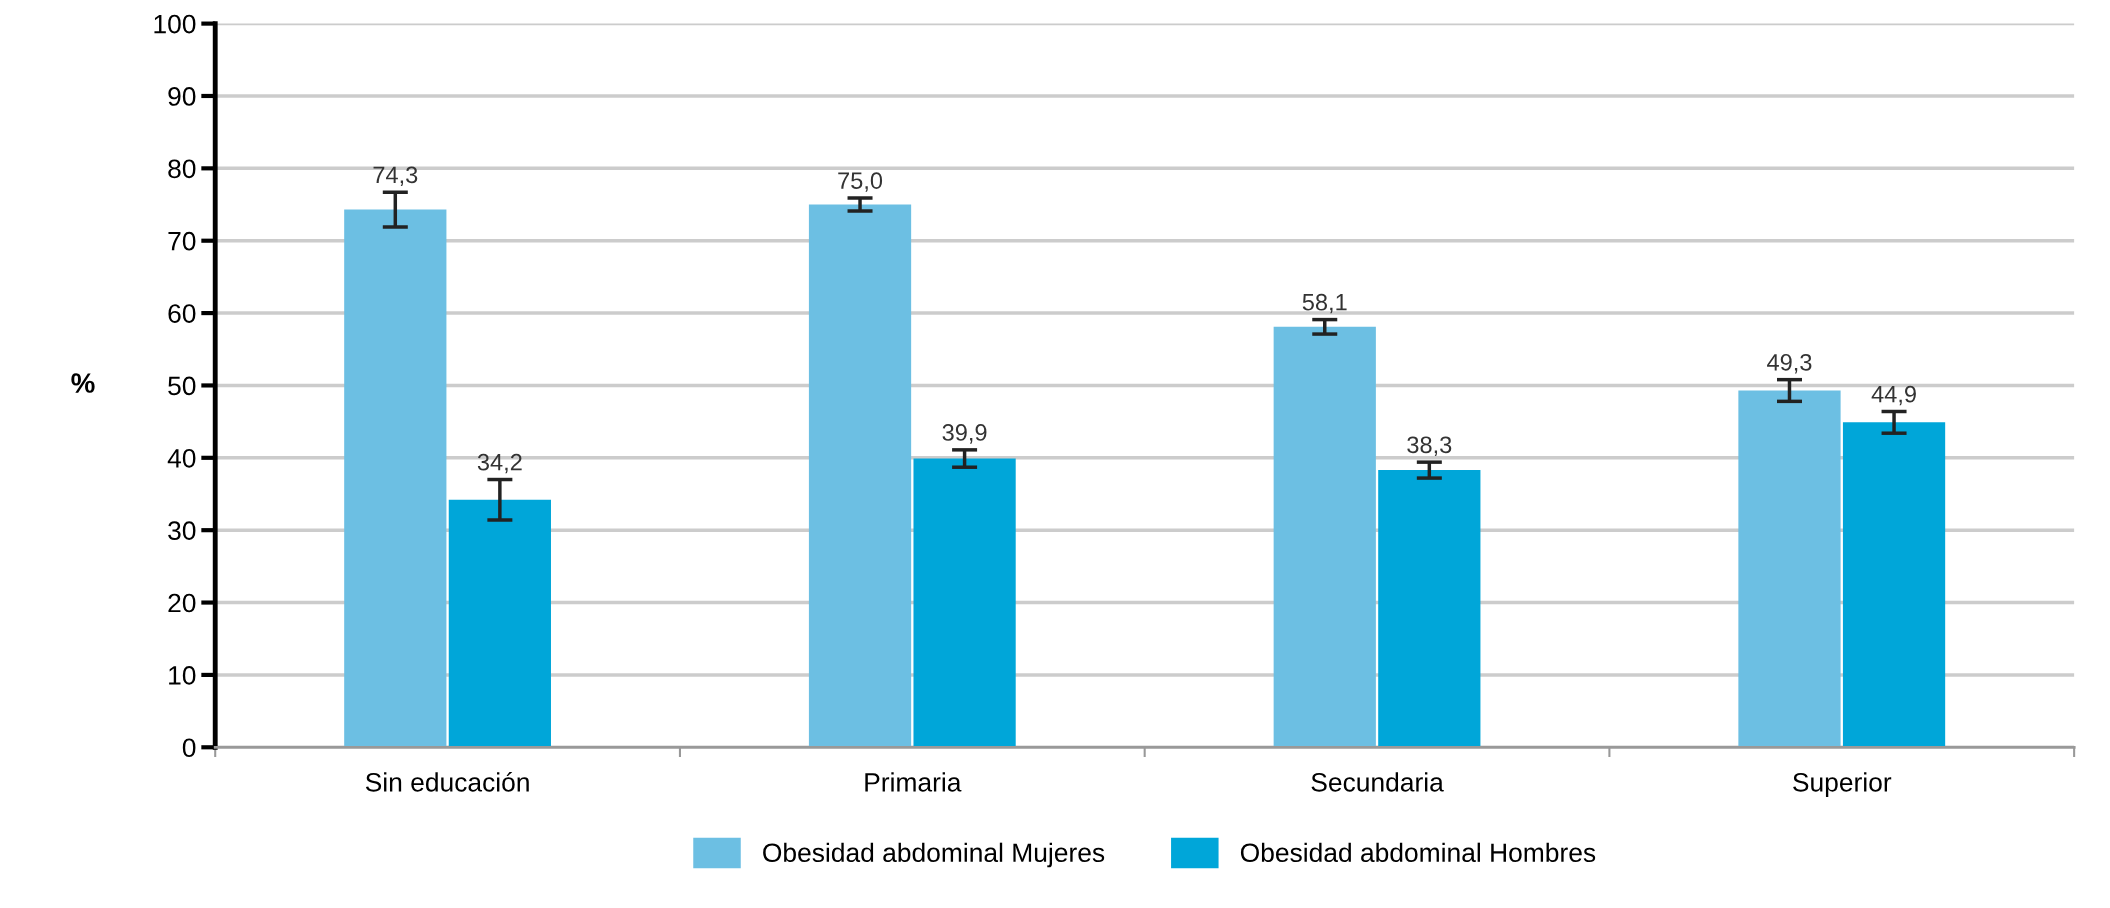  What do you see at coordinates (182, 386) in the screenshot?
I see `y-tick-label: 50` at bounding box center [182, 386].